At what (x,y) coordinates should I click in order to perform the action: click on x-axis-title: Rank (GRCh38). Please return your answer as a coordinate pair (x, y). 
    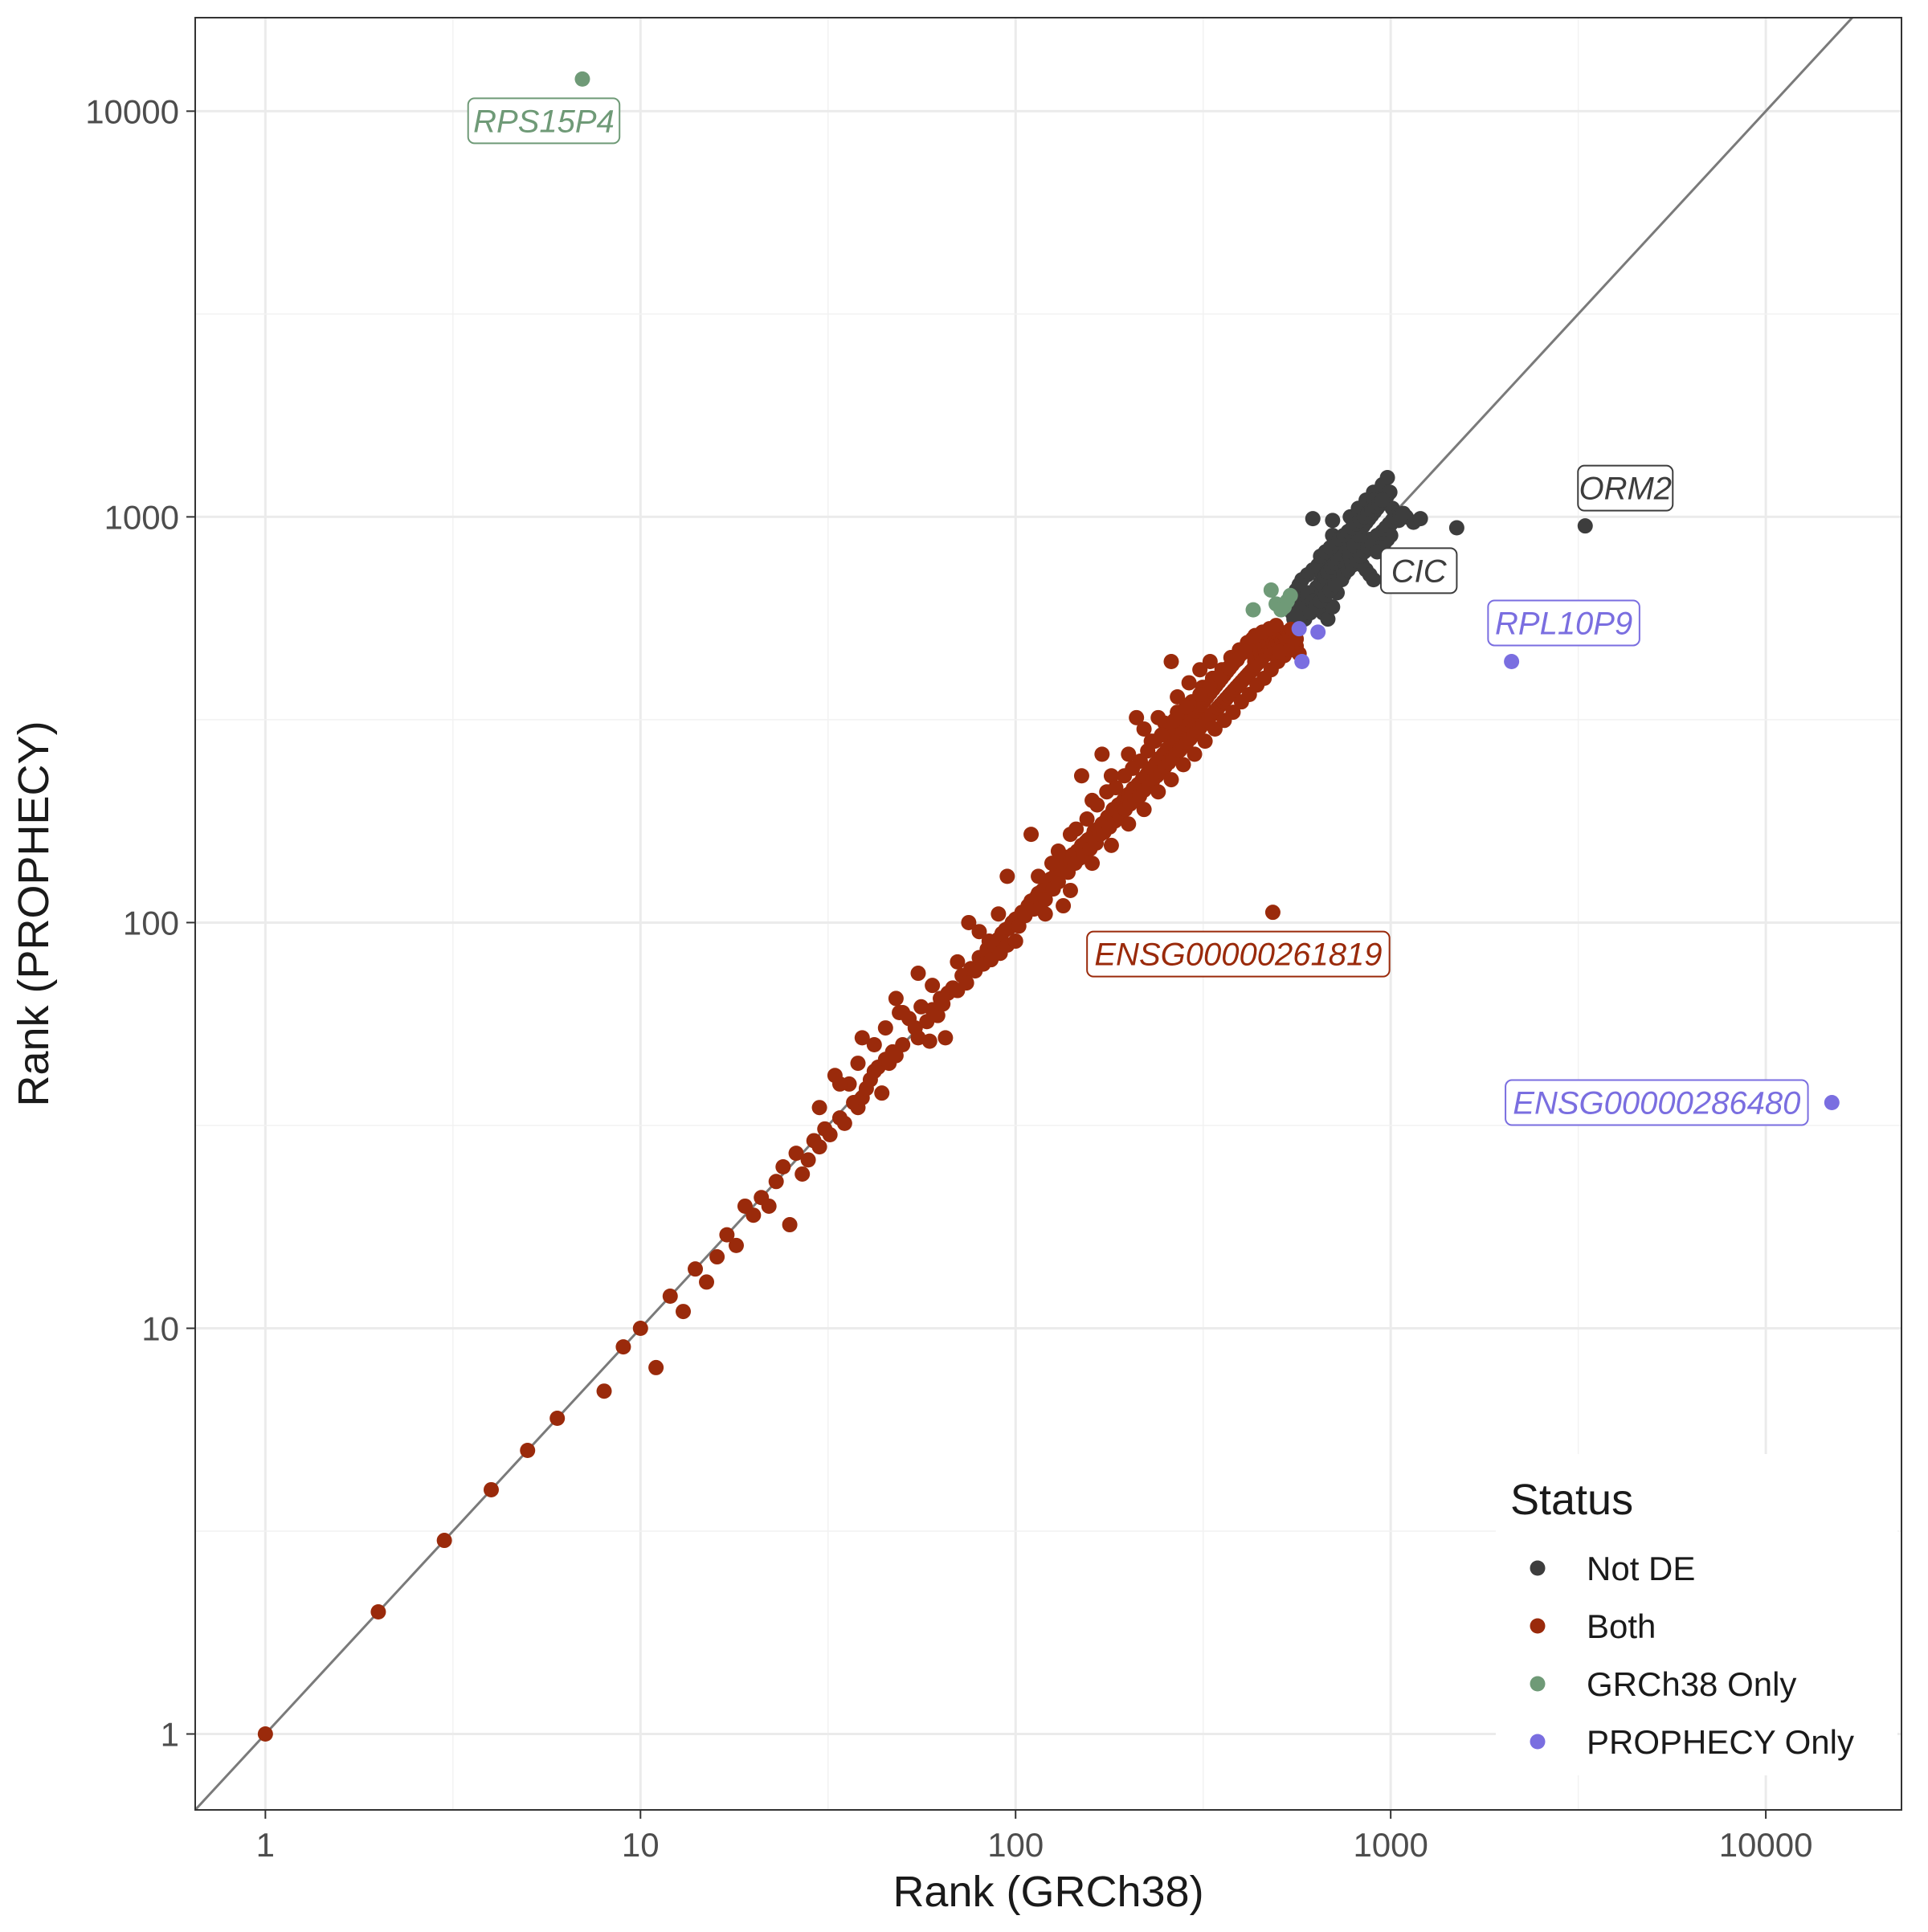
    Looking at the image, I should click on (1048, 1892).